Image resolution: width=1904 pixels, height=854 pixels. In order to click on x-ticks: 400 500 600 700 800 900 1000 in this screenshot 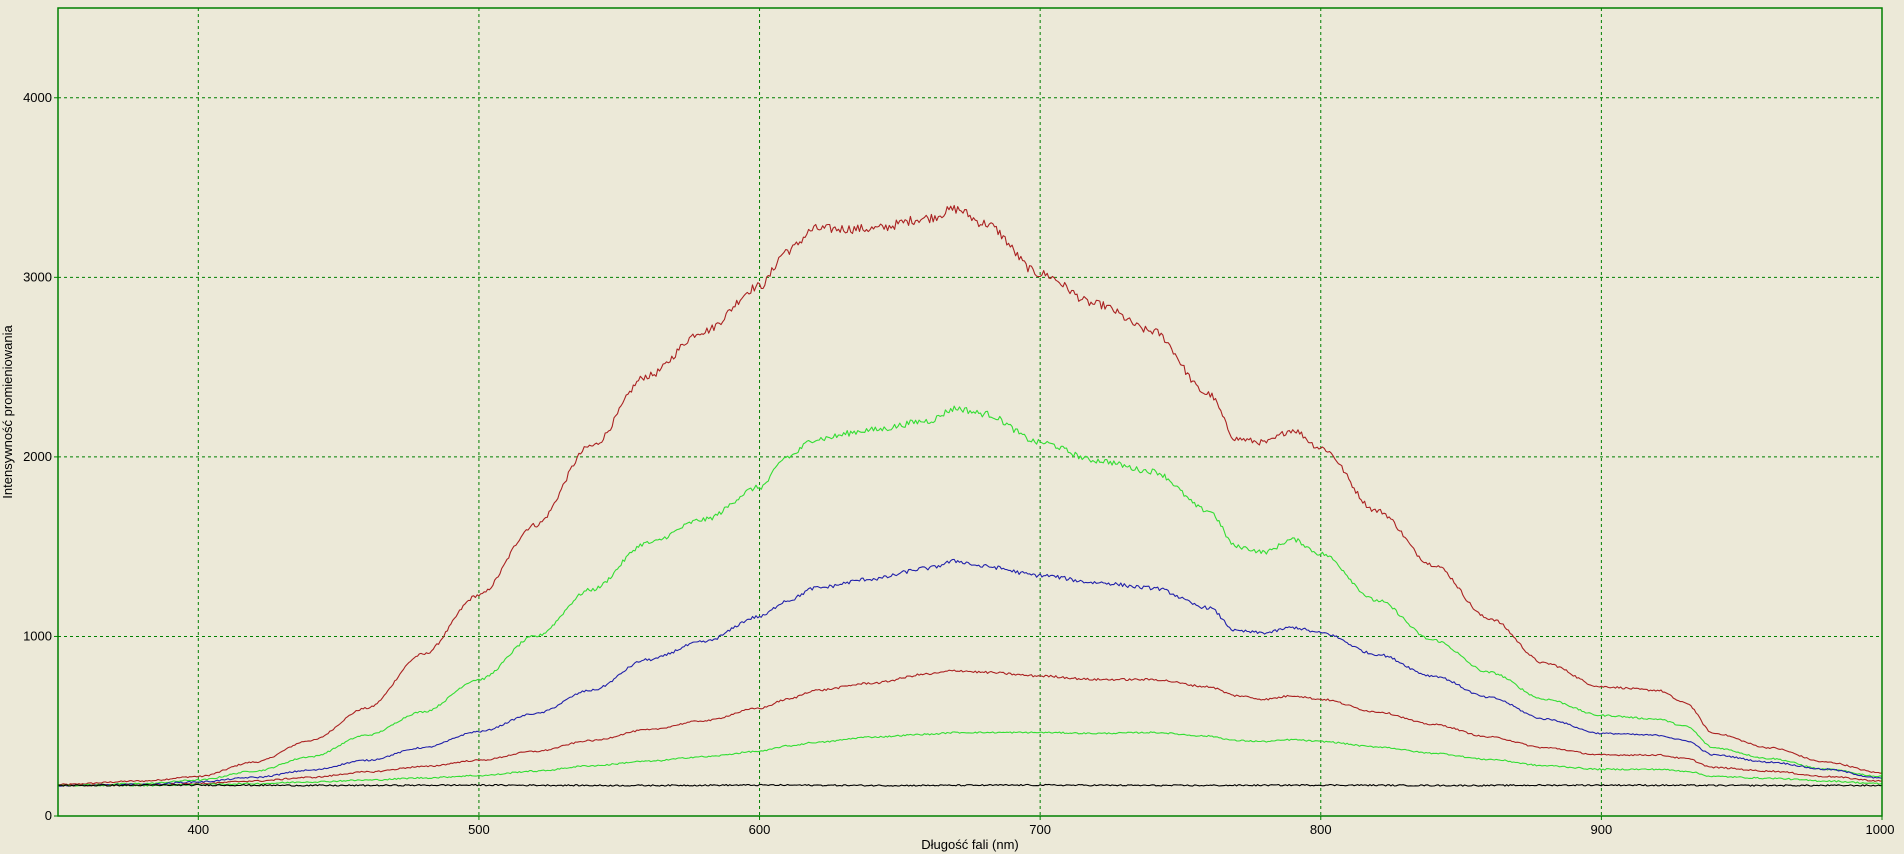, I will do `click(1040, 826)`.